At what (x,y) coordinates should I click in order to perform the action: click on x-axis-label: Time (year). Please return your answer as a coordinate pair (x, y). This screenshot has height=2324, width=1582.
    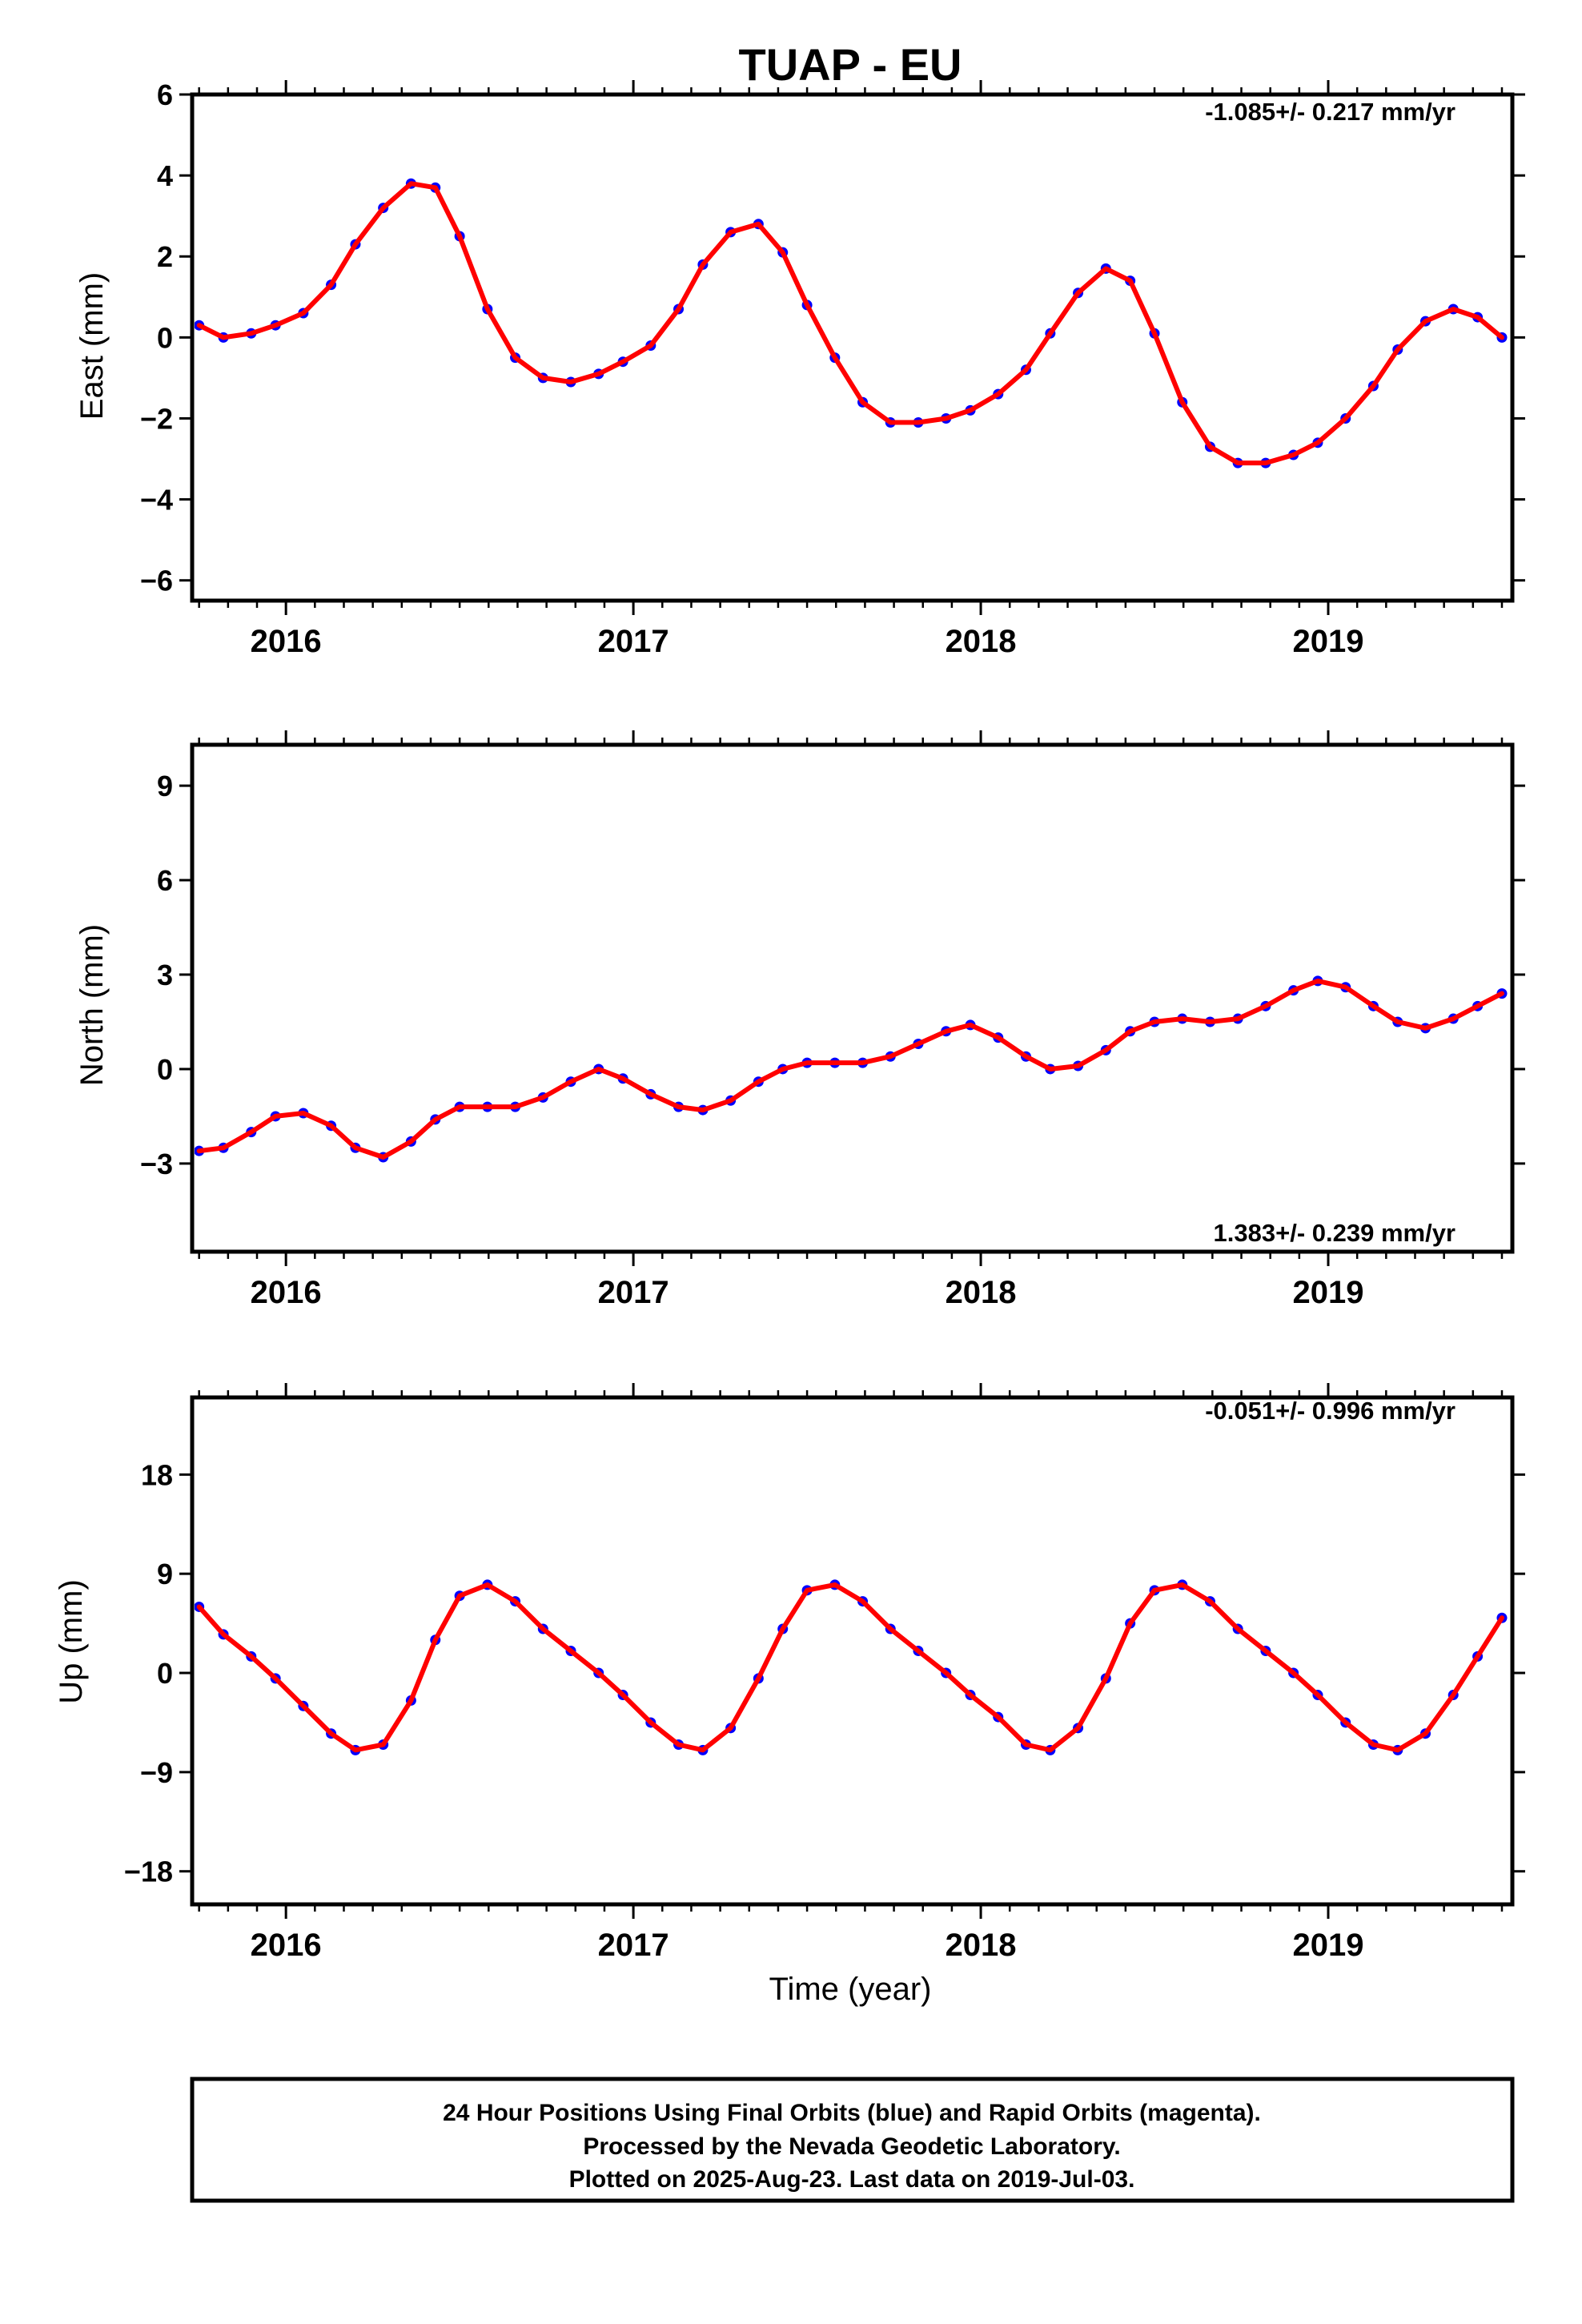
    Looking at the image, I should click on (850, 1990).